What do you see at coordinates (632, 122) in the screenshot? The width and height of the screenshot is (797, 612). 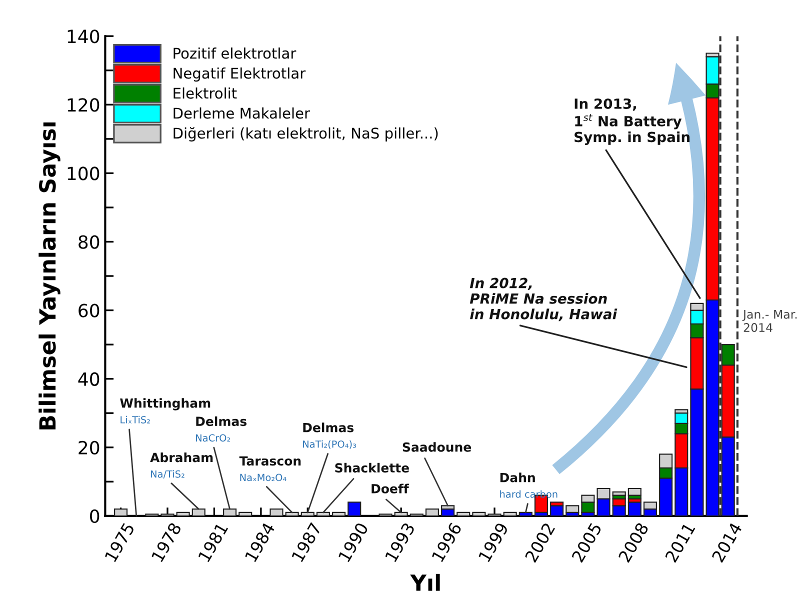 I see `annotation: In 2013, 1$^{st}$ Na Battery Symp. in Spain` at bounding box center [632, 122].